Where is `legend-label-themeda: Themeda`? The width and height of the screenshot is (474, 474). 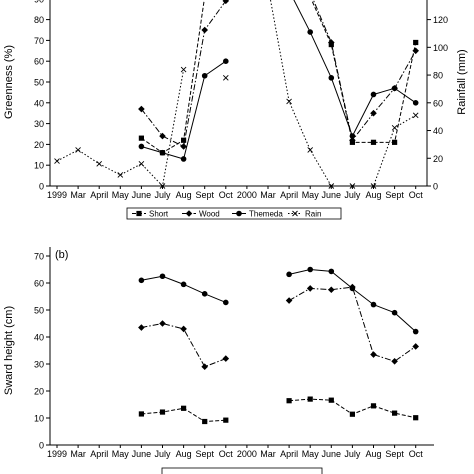
legend-label-themeda: Themeda is located at coordinates (266, 214).